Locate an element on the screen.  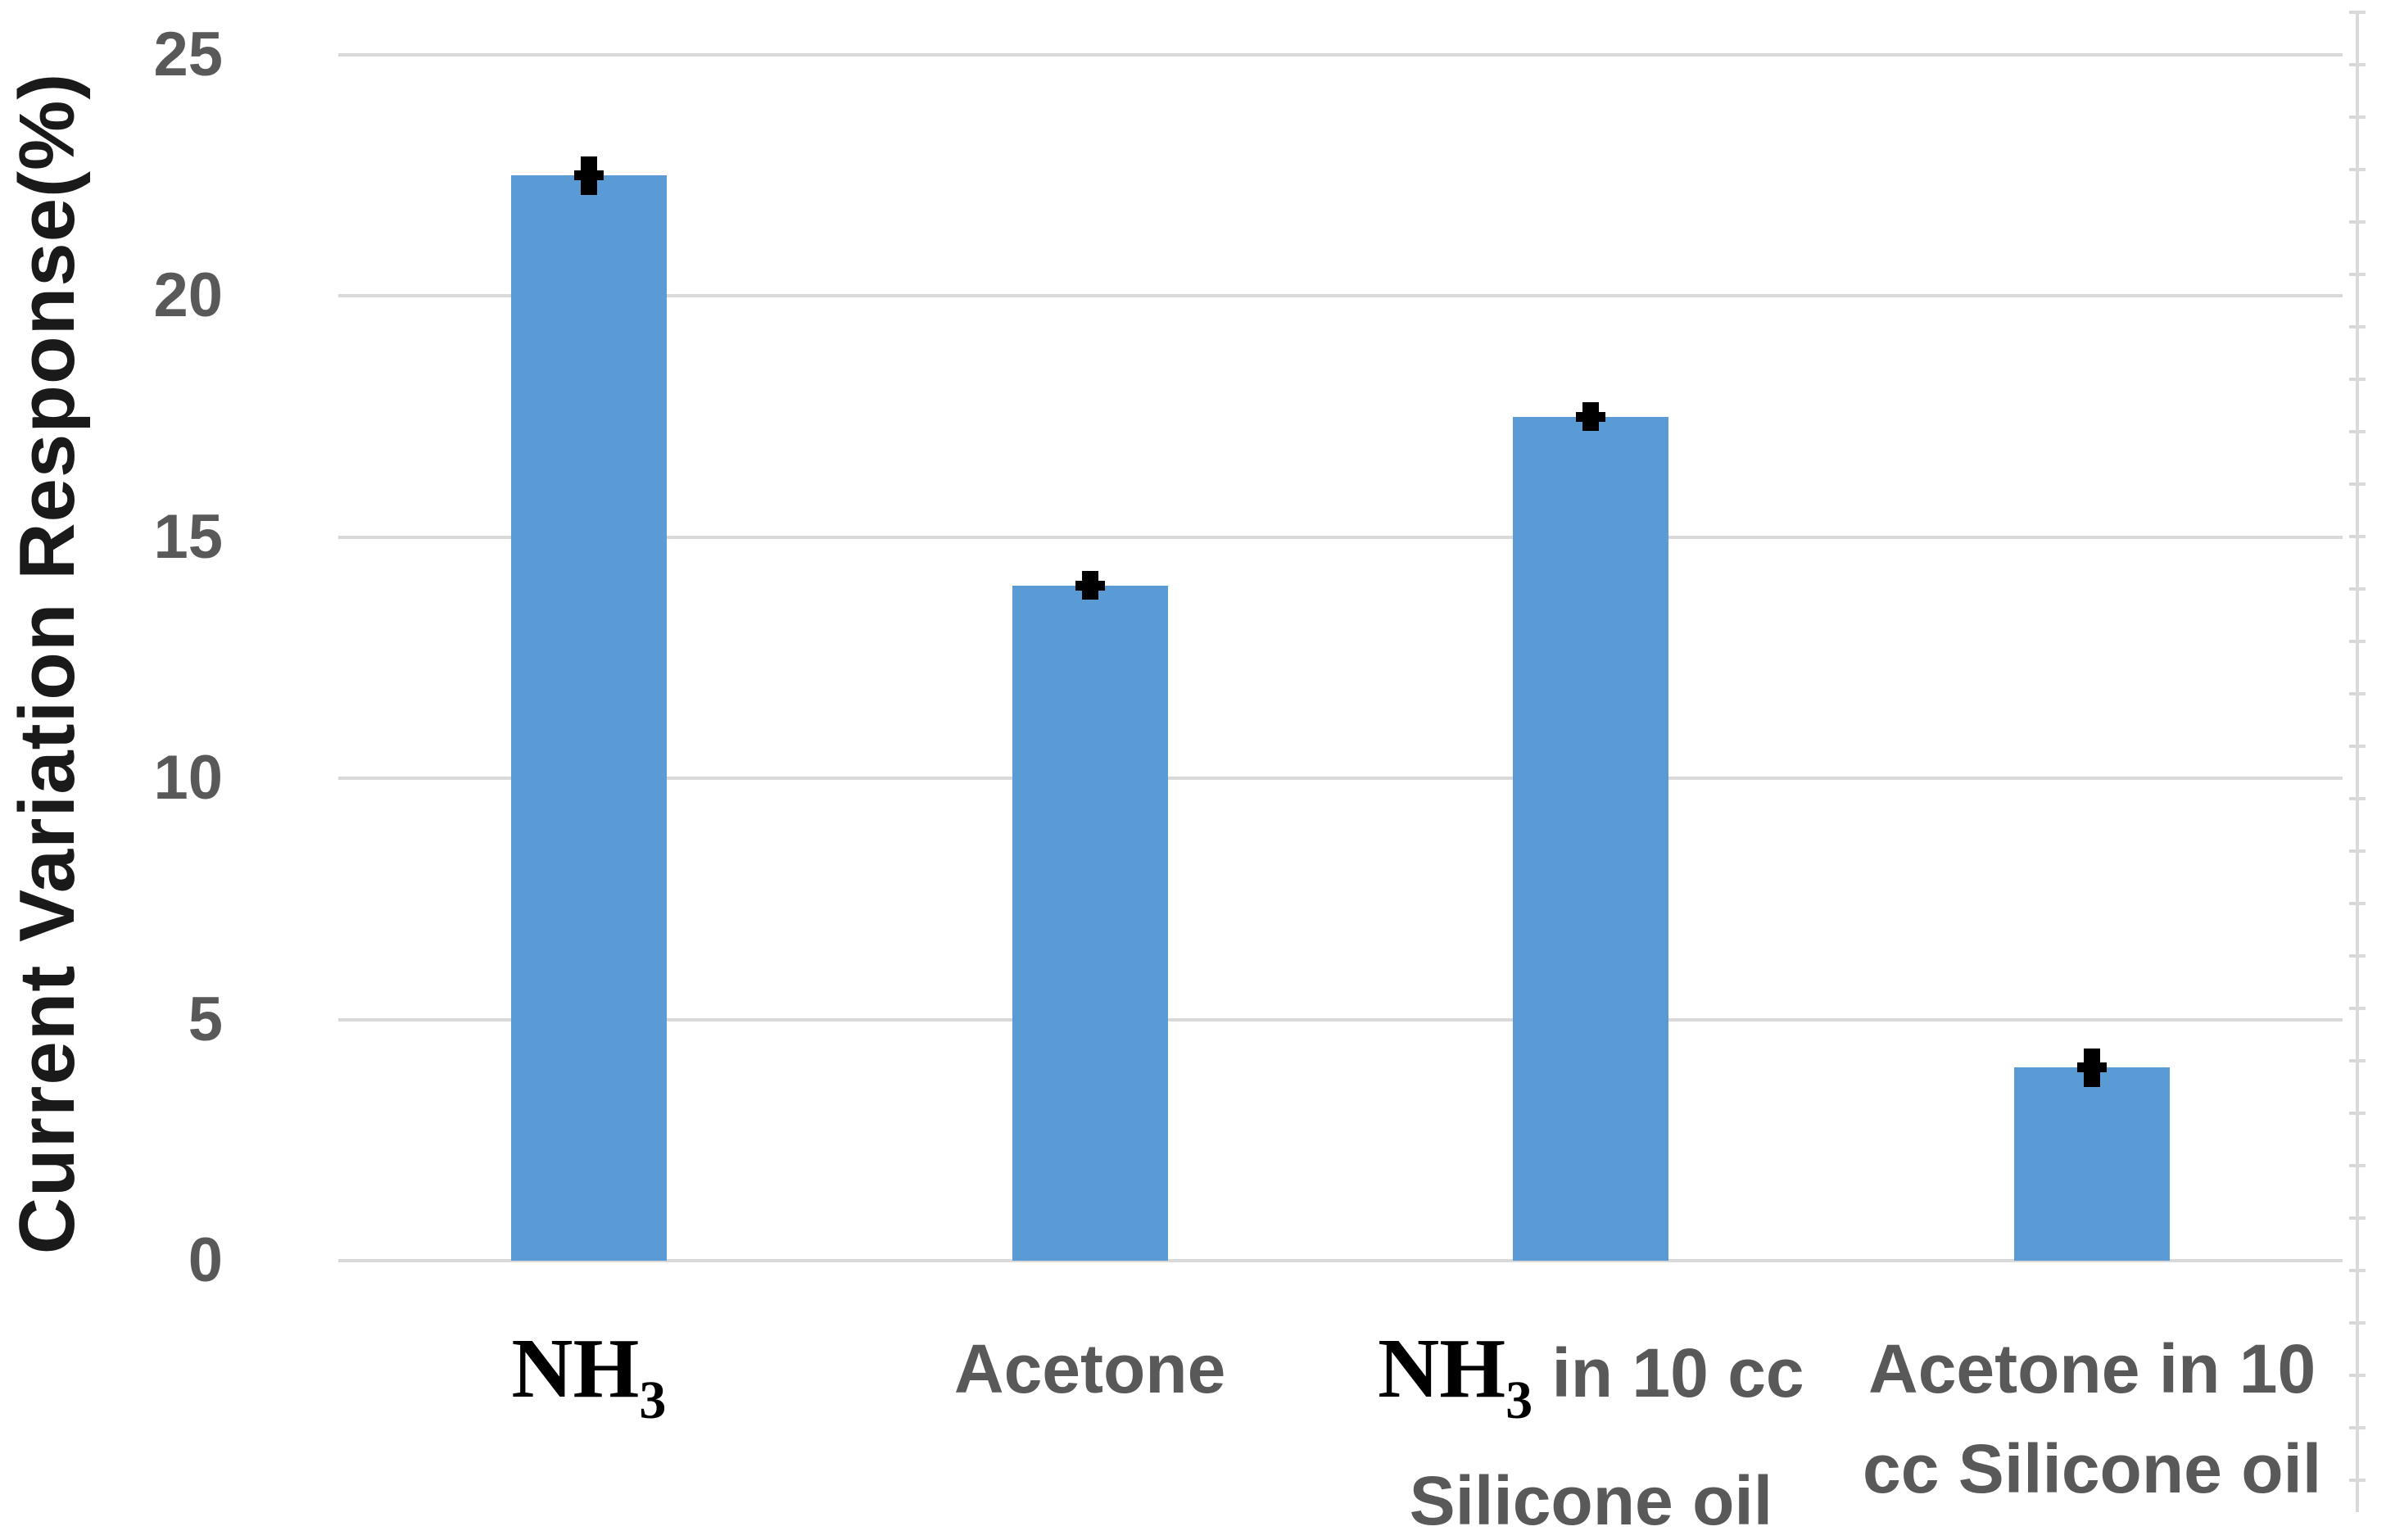
x-category-label-line: NH3 in 10 cc is located at coordinates (1590, 1385).